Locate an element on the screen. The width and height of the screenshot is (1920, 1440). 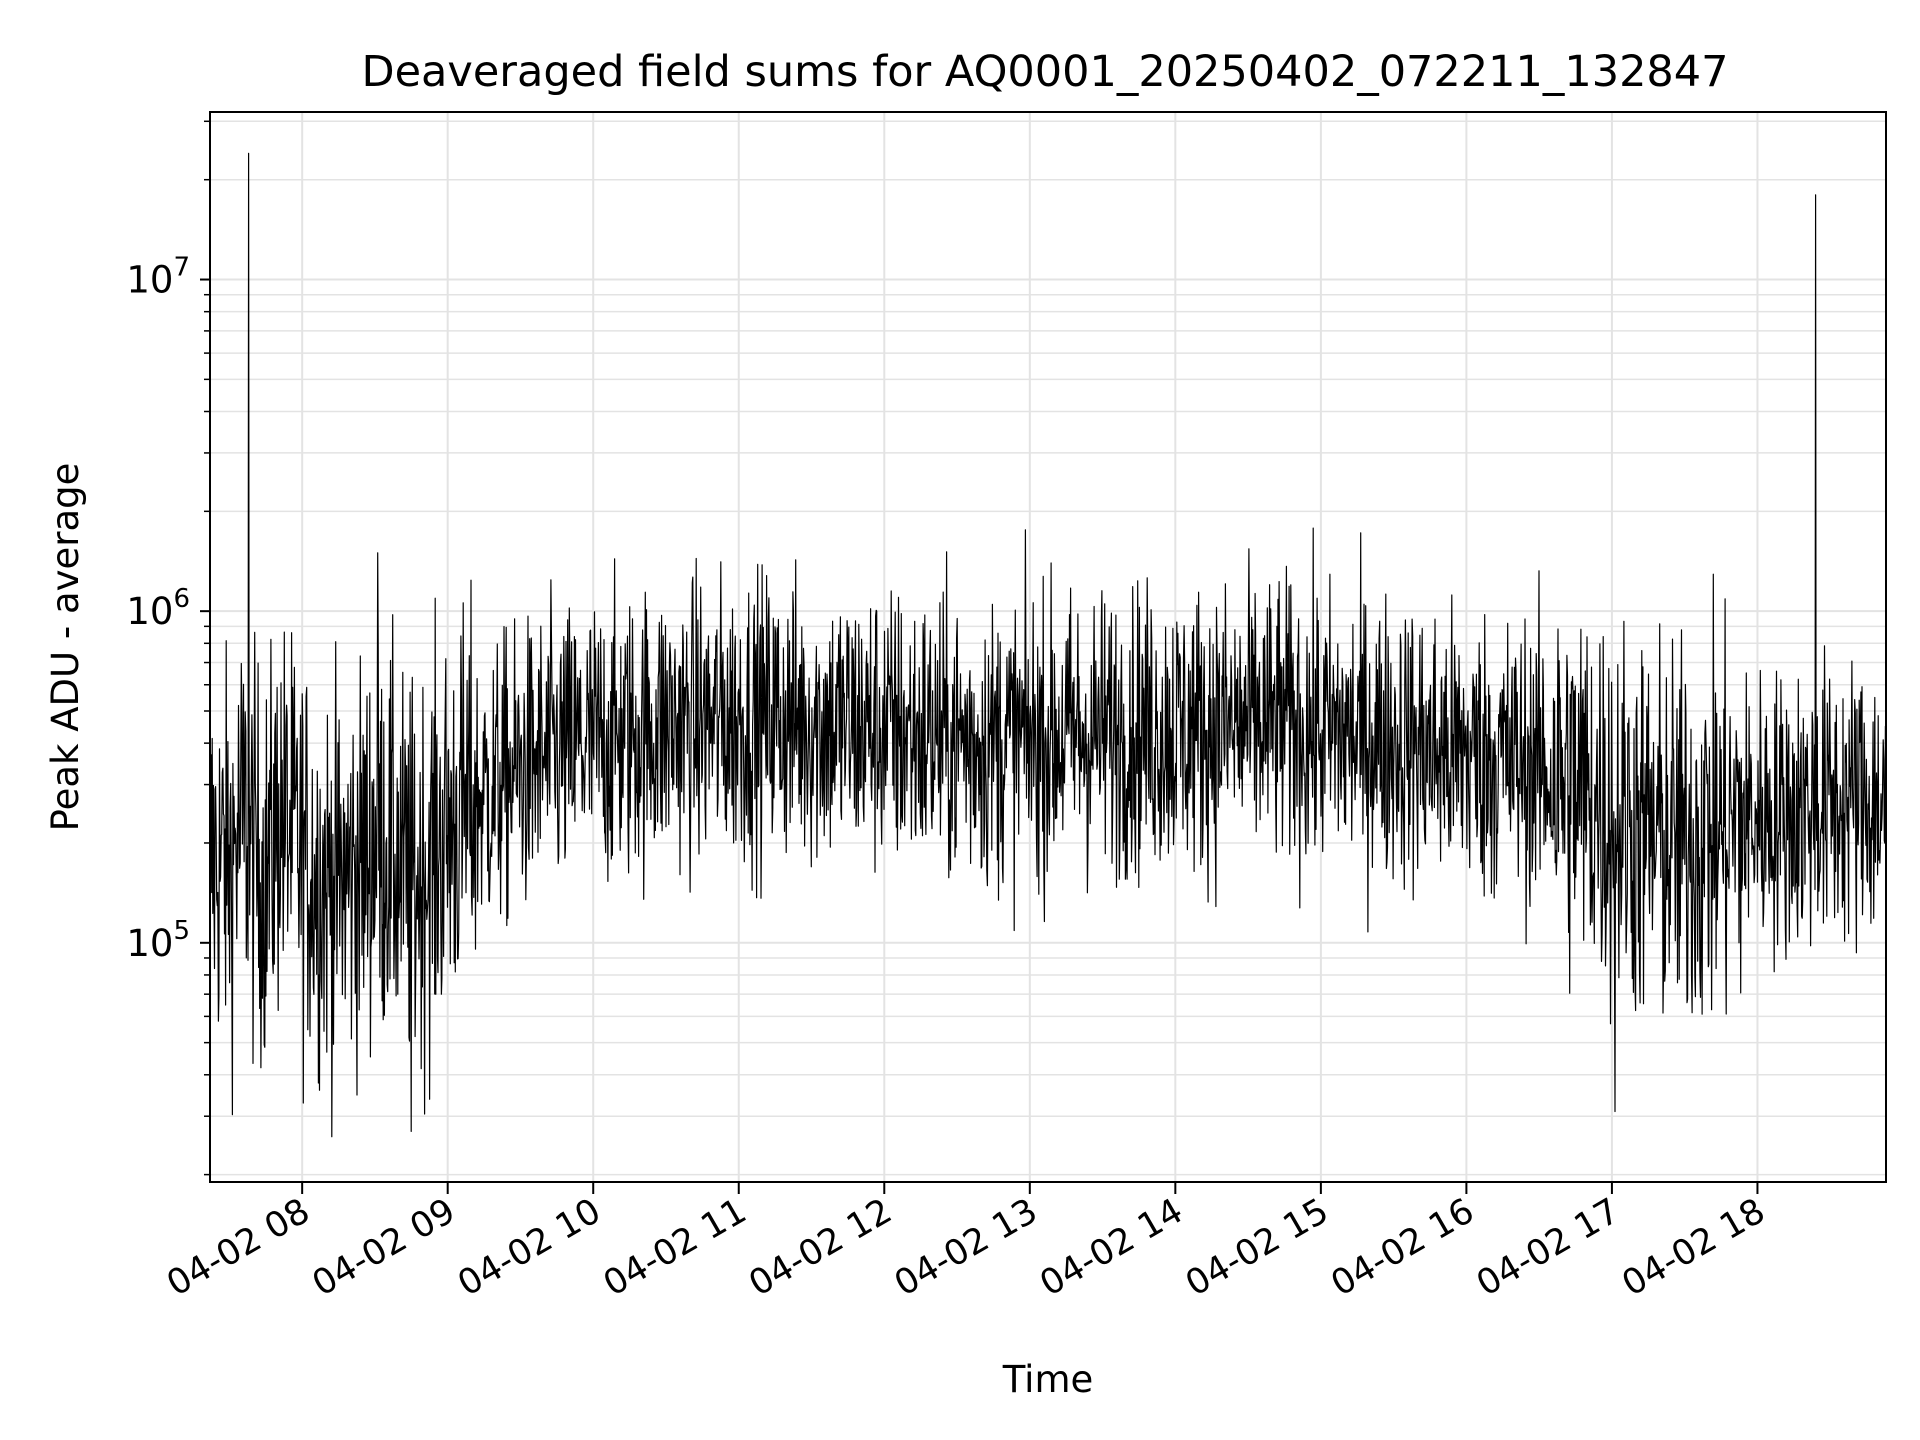
y-tick-label: 10⁷ is located at coordinates (158, 277).